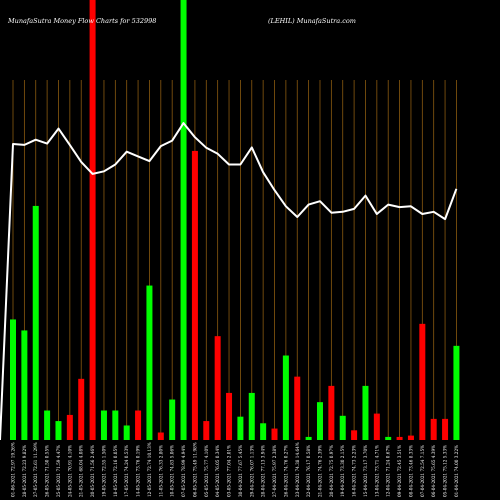 This screenshot has height=500, width=500. Describe the element at coordinates (194, 469) in the screenshot. I see `x-tick-label: 06-05-2021 75.49 11.98%` at that location.